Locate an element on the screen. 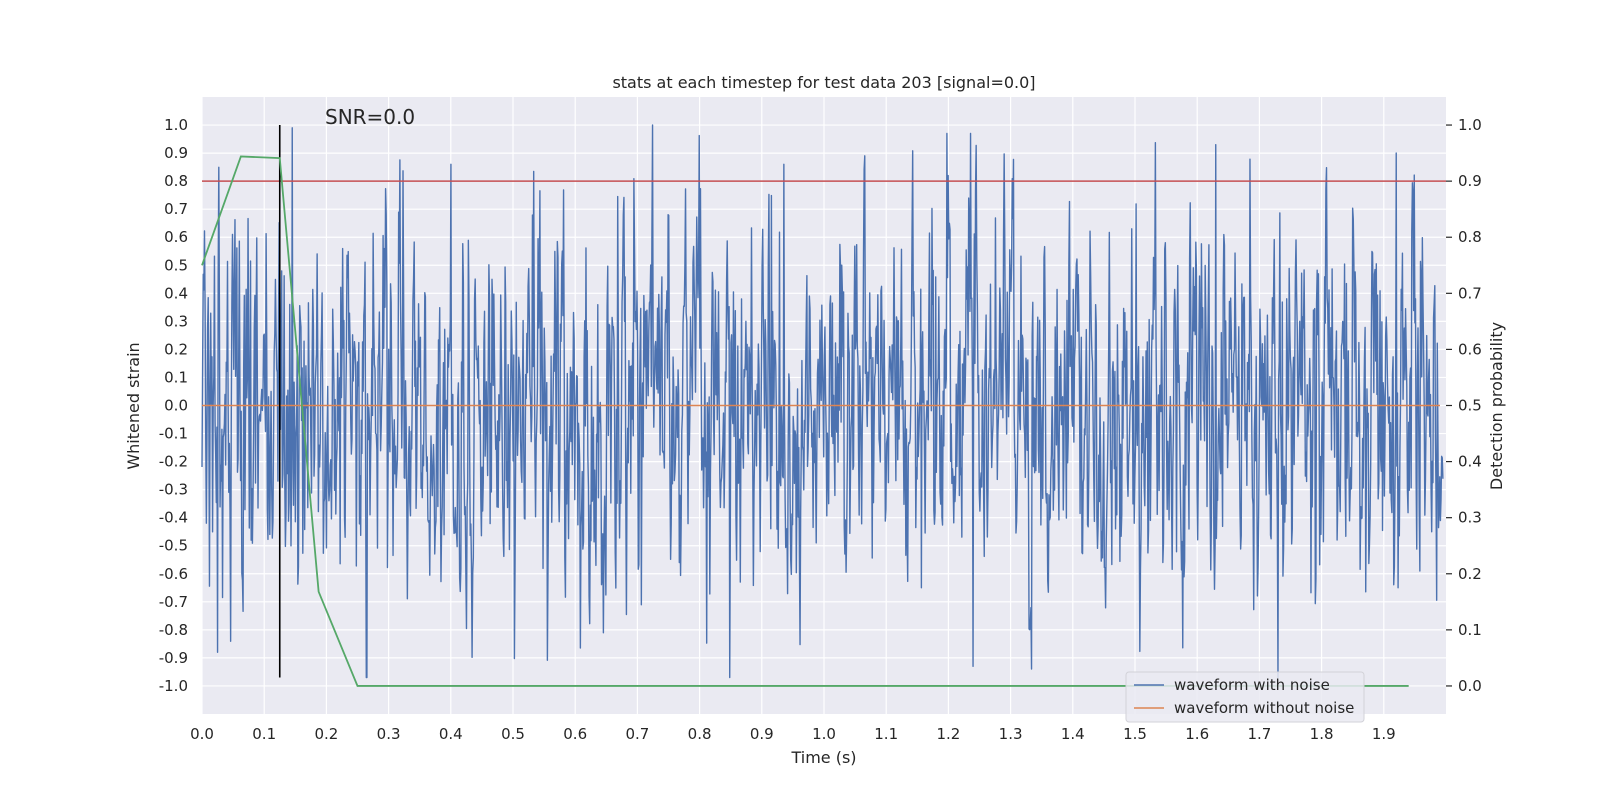  x-tick-label: 0.6 is located at coordinates (575, 734).